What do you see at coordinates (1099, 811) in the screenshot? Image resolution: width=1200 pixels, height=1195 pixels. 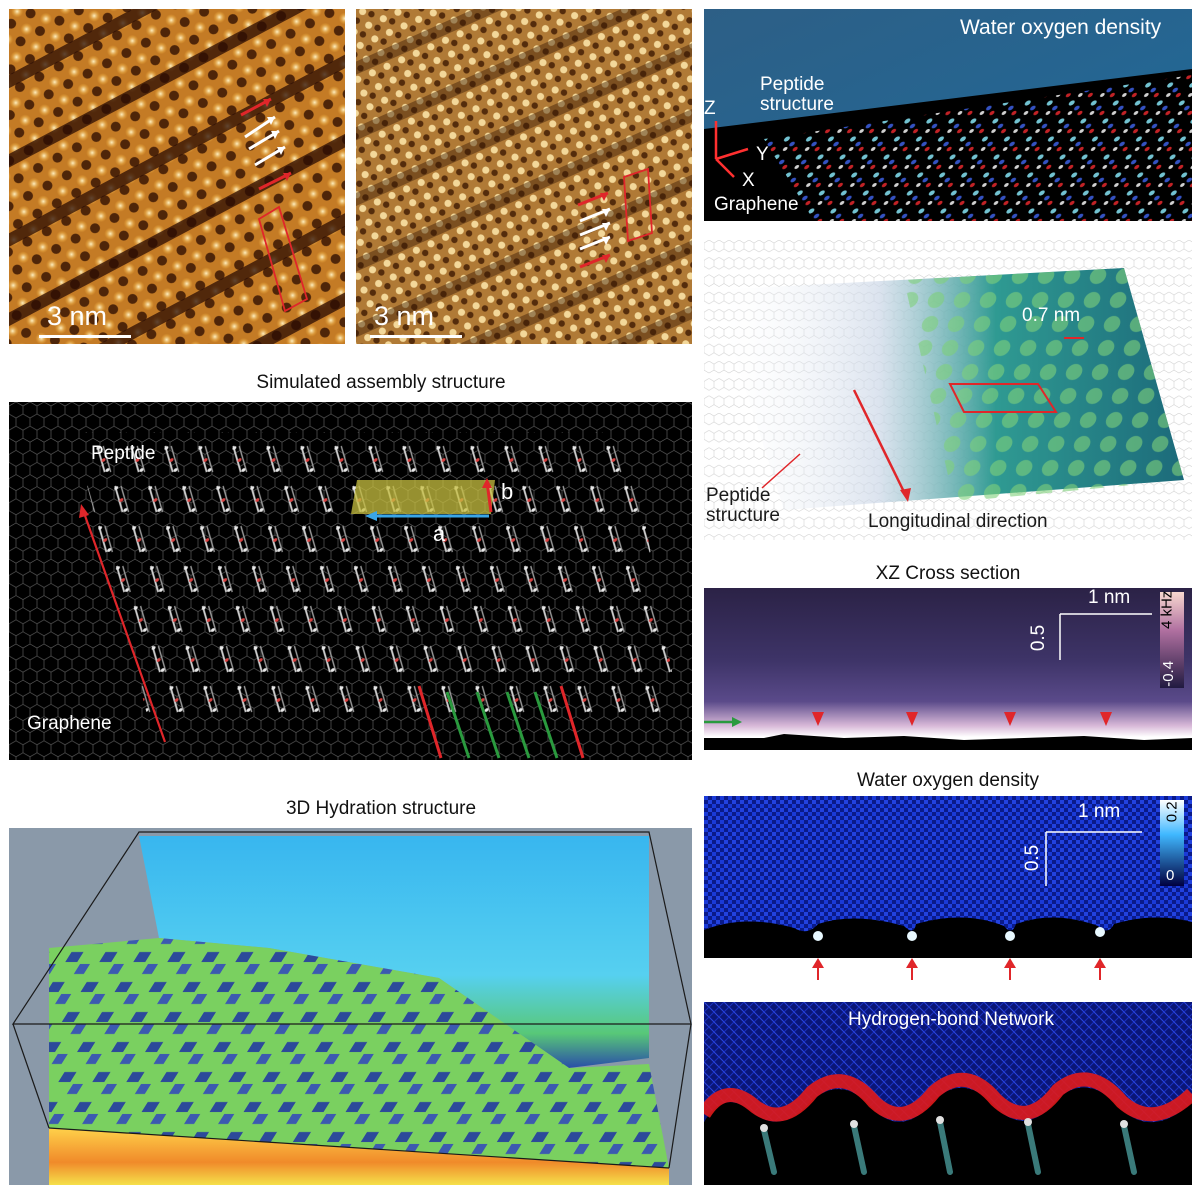 I see `wod-scale-h: 1 nm` at bounding box center [1099, 811].